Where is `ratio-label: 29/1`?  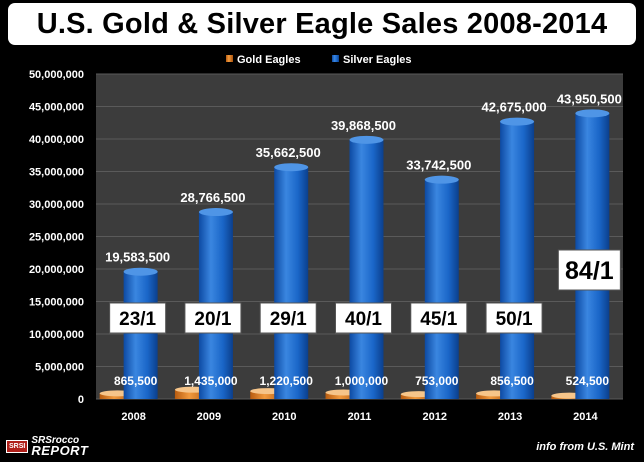 ratio-label: 29/1 is located at coordinates (288, 319).